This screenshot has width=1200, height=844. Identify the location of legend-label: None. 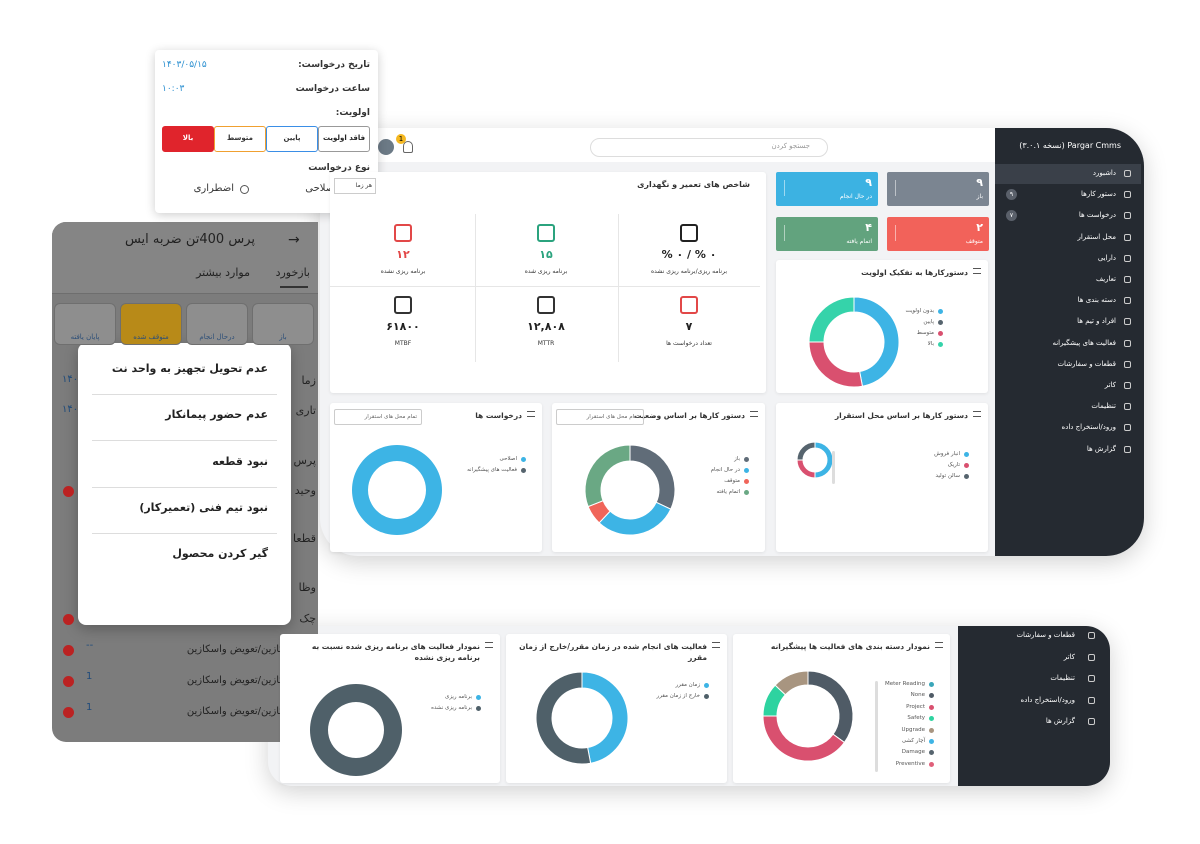
(917, 695).